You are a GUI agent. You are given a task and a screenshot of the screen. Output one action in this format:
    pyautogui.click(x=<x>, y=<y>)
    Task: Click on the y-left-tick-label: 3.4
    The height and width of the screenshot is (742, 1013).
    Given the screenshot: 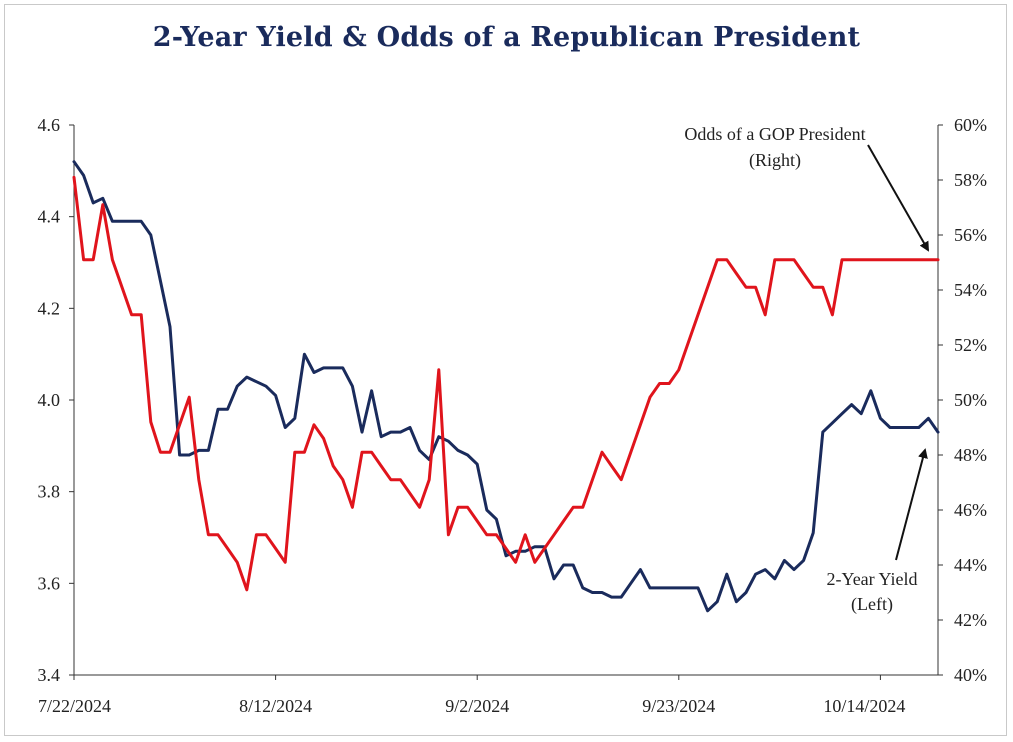 What is the action you would take?
    pyautogui.click(x=49, y=675)
    